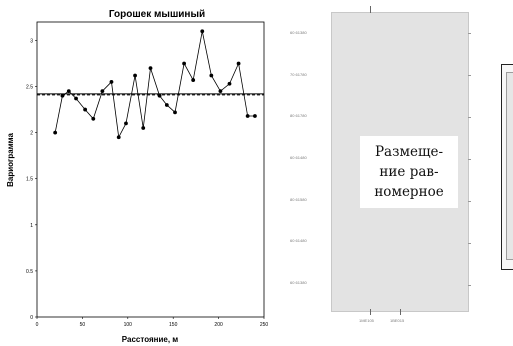 The height and width of the screenshot is (346, 513). I want to click on x-tick-label: 0, so click(37, 325).